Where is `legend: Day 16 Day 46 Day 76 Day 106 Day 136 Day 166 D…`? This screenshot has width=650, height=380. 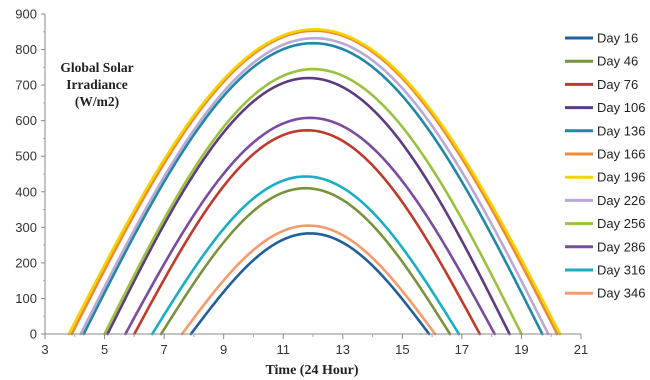 legend: Day 16 Day 46 Day 76 Day 106 Day 136 Day 166 D… is located at coordinates (605, 166).